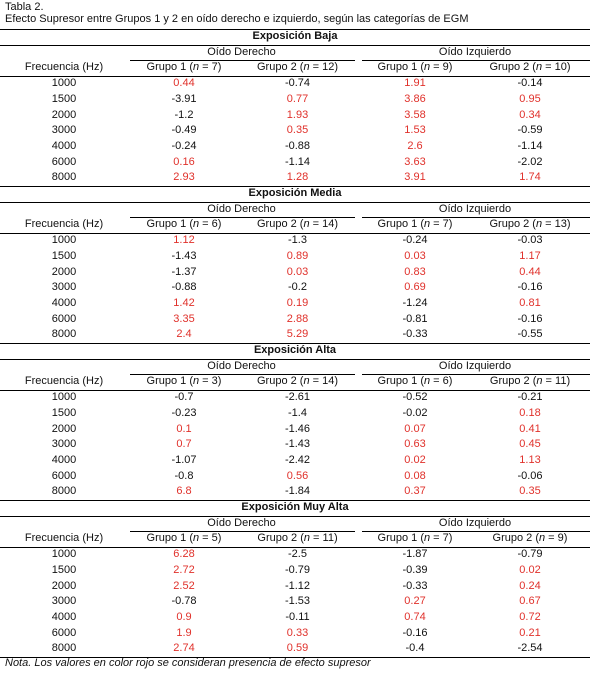 The image size is (593, 681). I want to click on group-header: Grupo 2 (n = 14), so click(297, 381).